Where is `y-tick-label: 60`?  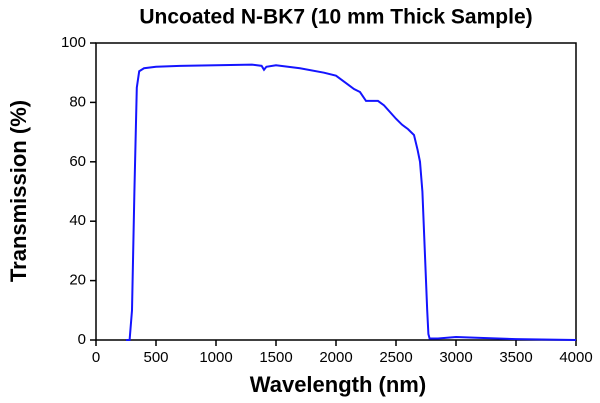 y-tick-label: 60 is located at coordinates (77, 161).